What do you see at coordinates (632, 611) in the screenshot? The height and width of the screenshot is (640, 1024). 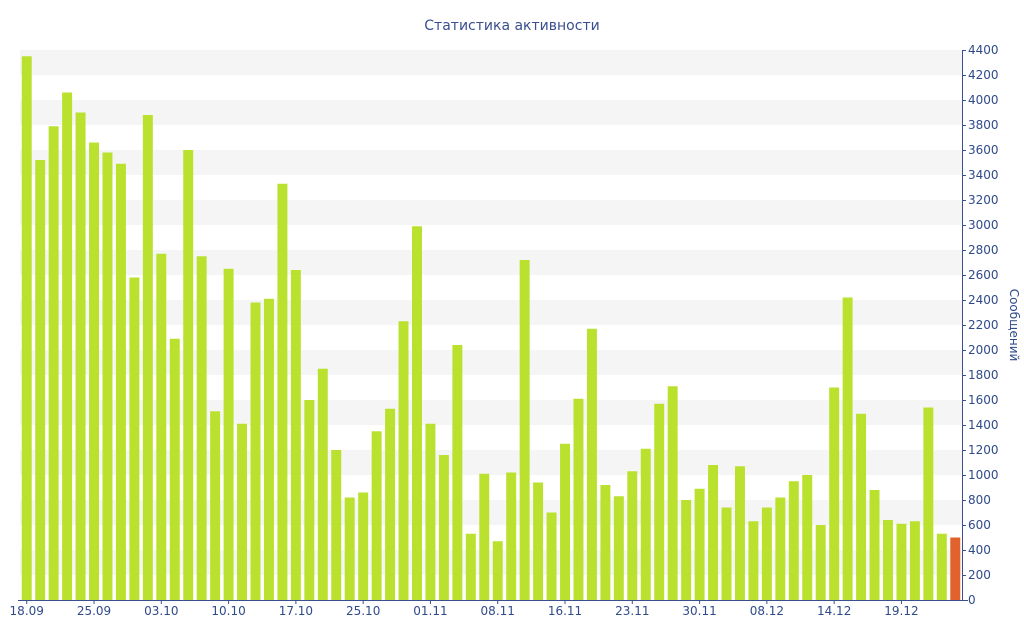 I see `x-tick-label: 23.11` at bounding box center [632, 611].